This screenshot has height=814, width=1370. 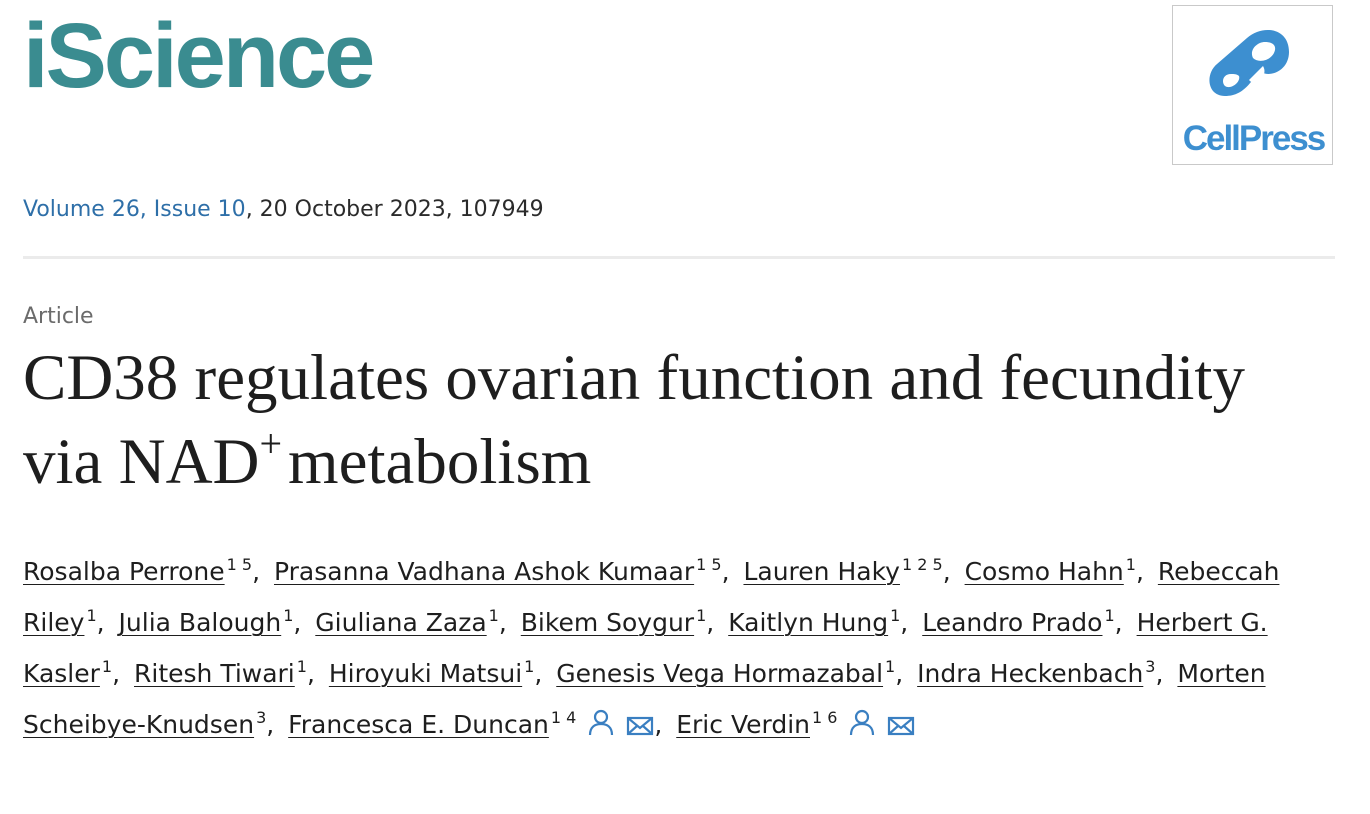 I want to click on author-entry: Prasanna Vadhana Ashok Kumaar 1 5,, so click(x=504, y=571).